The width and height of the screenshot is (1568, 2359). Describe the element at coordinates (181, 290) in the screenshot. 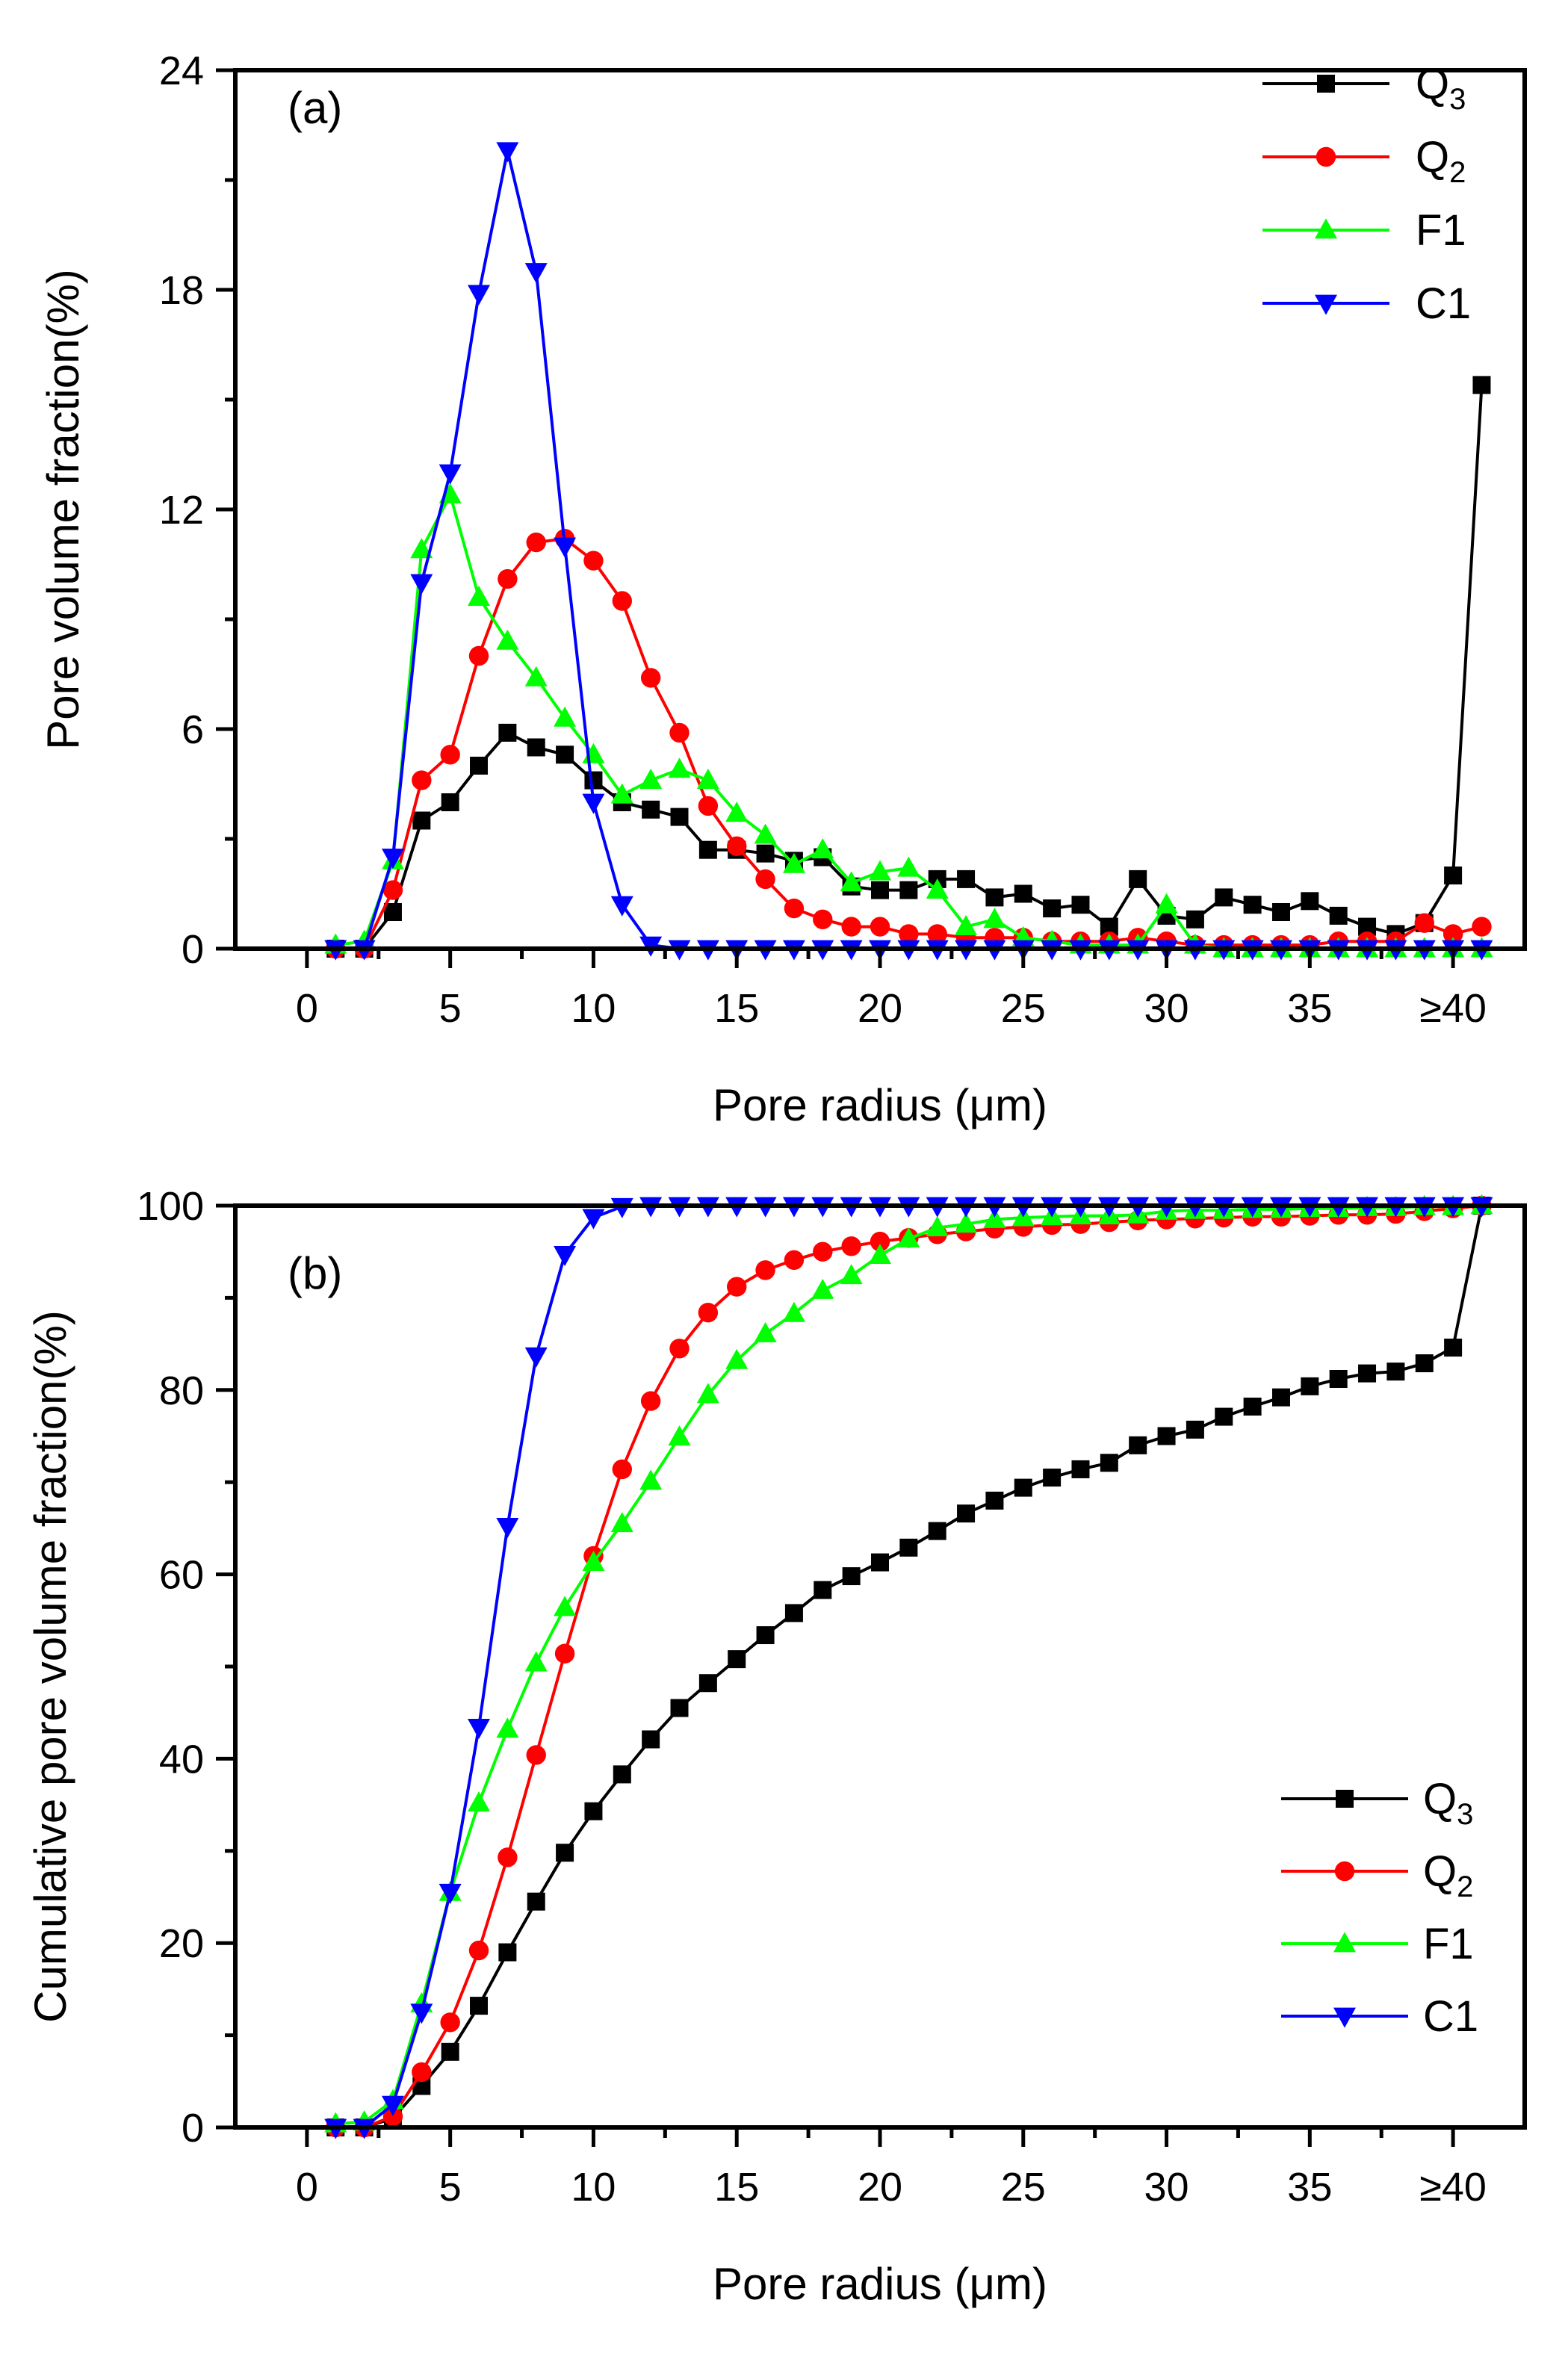

I see `y-tick-label: 18` at that location.